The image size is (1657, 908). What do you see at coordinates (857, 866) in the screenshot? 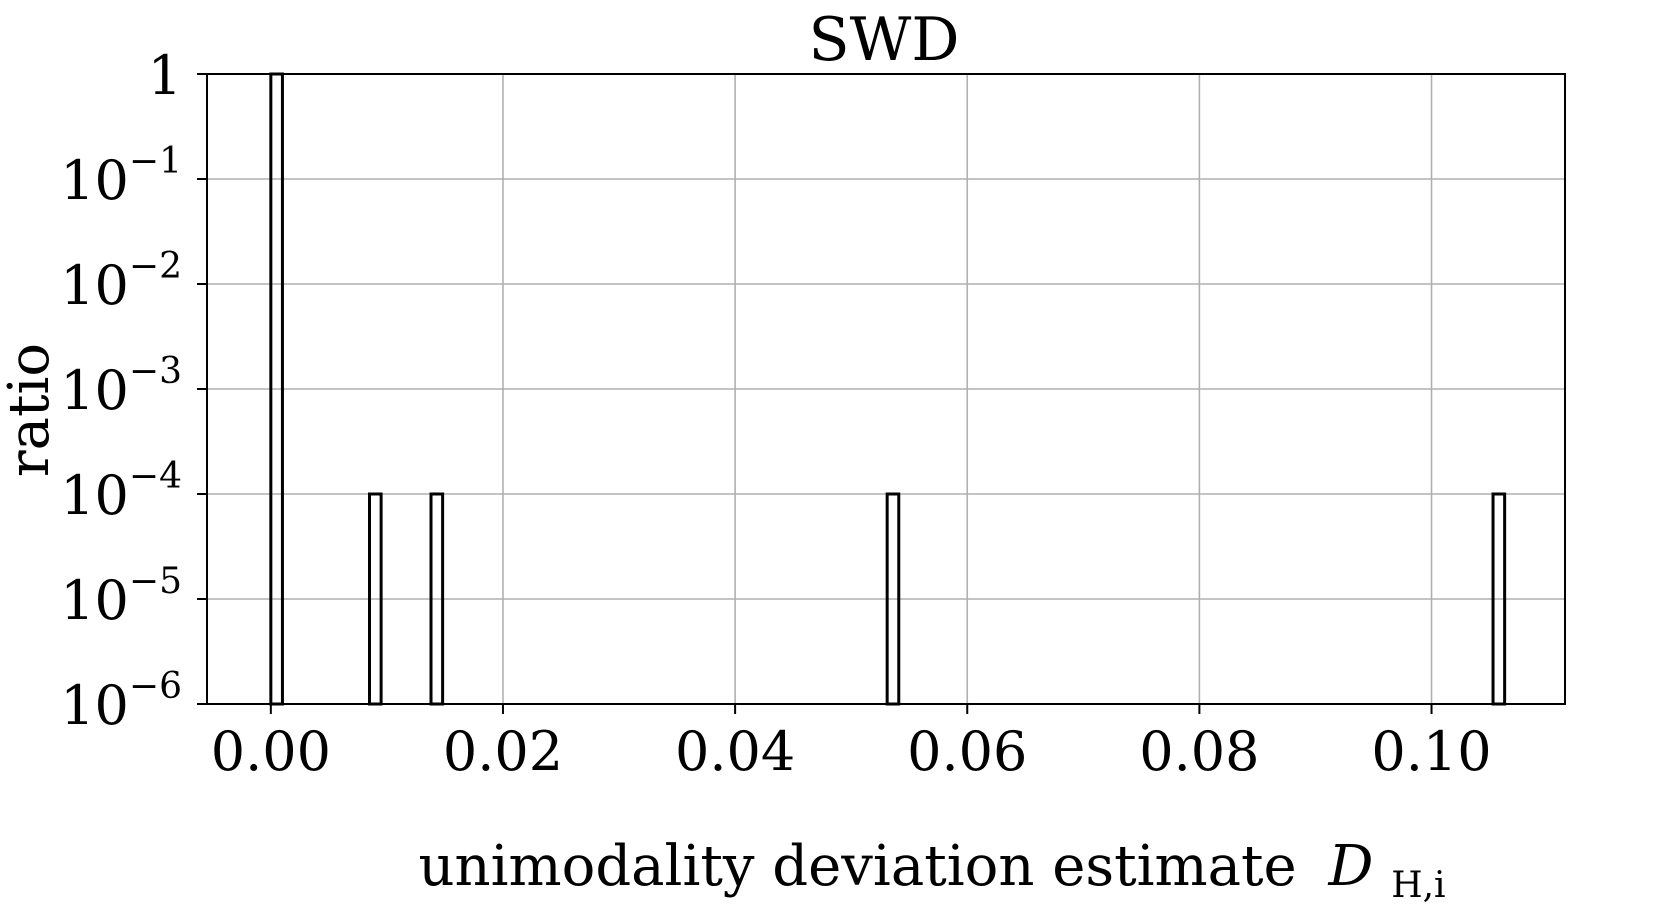
I see `x-axis-label-text: unimodality deviation estimate` at bounding box center [857, 866].